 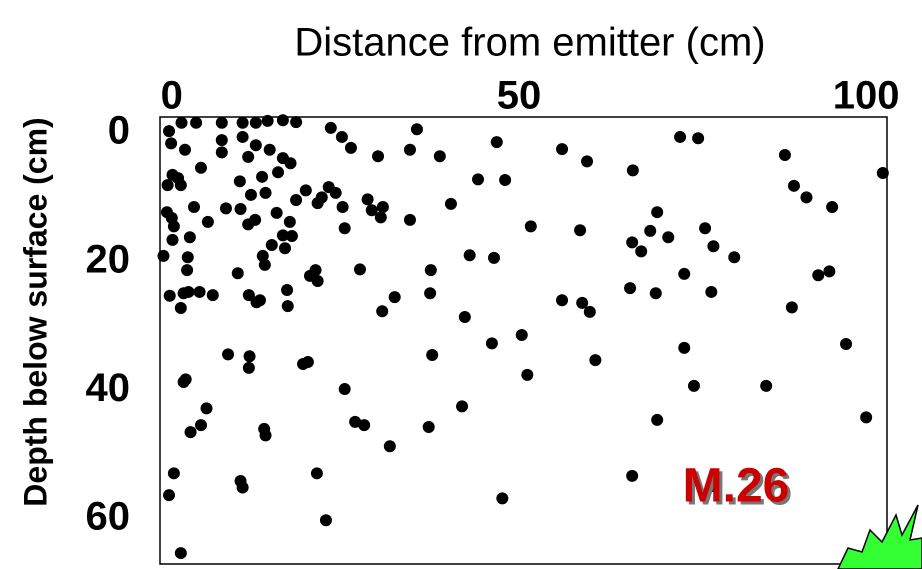 What do you see at coordinates (736, 486) in the screenshot?
I see `annotation: M.26` at bounding box center [736, 486].